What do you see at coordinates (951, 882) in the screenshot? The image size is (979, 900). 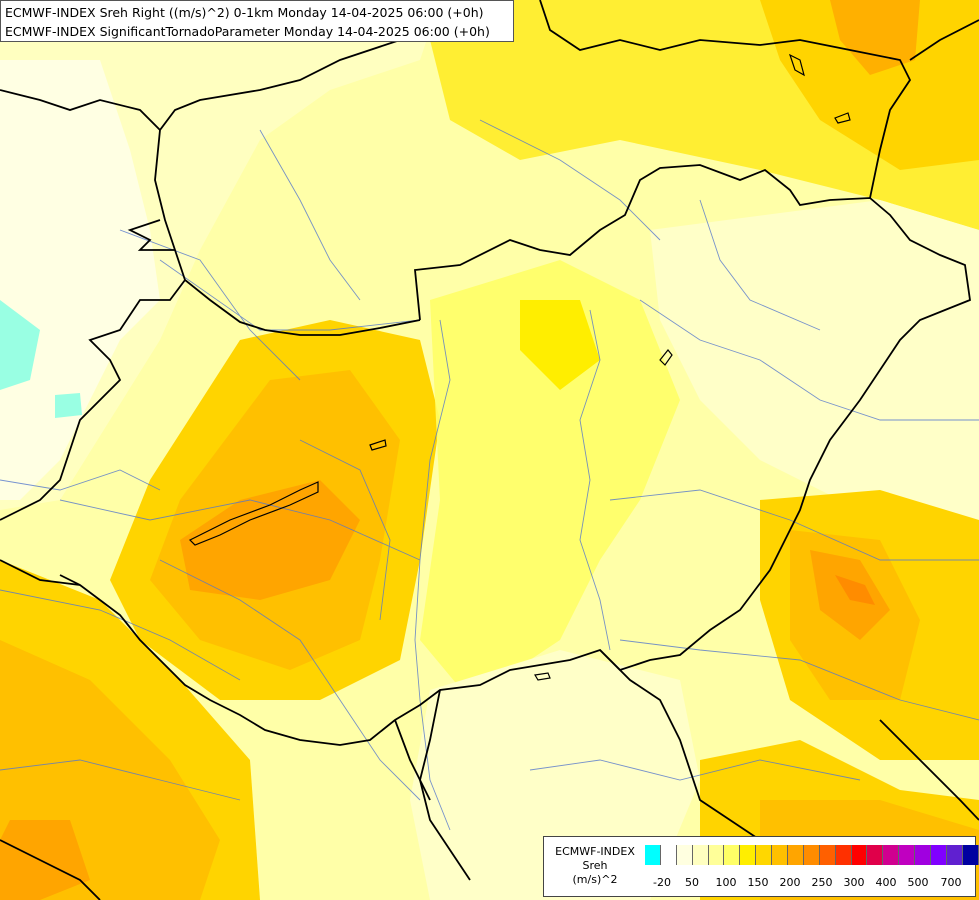 I see `legend-tick-label: 700` at bounding box center [951, 882].